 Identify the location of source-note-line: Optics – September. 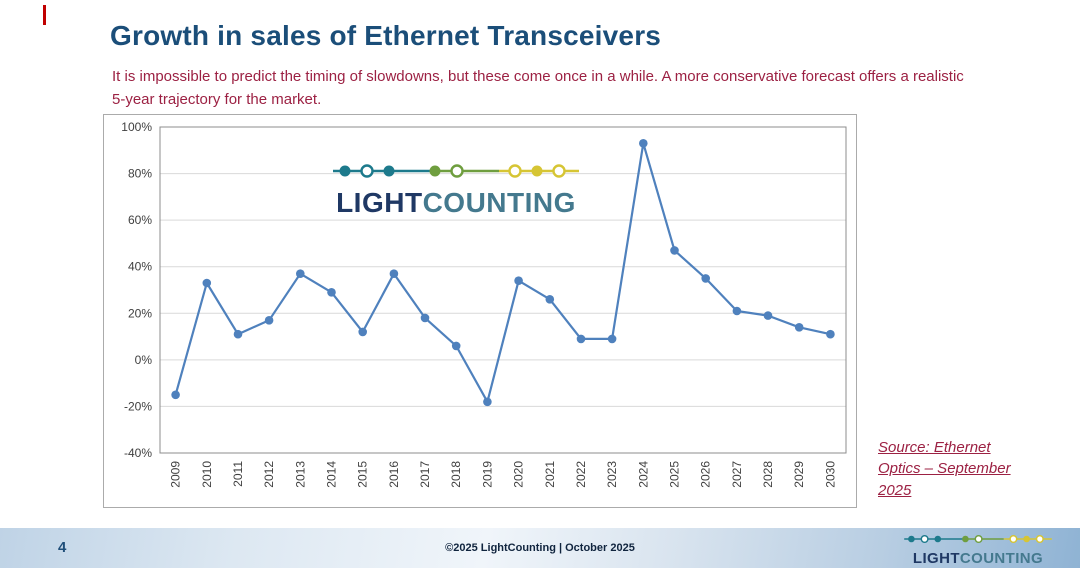
(944, 469).